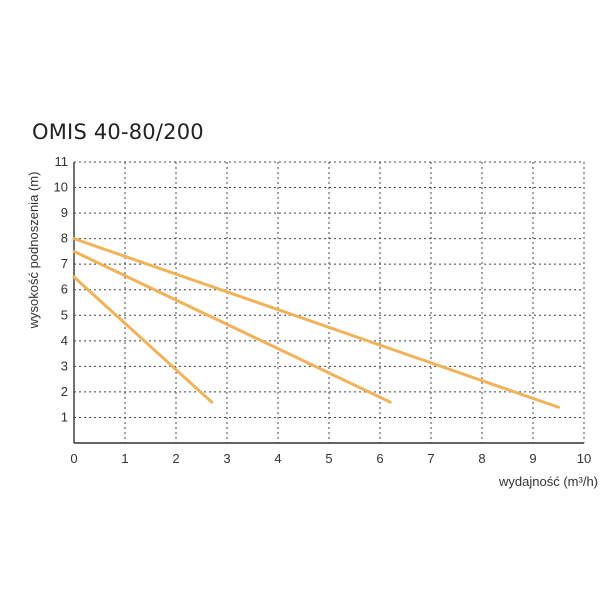 This screenshot has height=610, width=610. Describe the element at coordinates (379, 458) in the screenshot. I see `x-tick-label: 6` at that location.